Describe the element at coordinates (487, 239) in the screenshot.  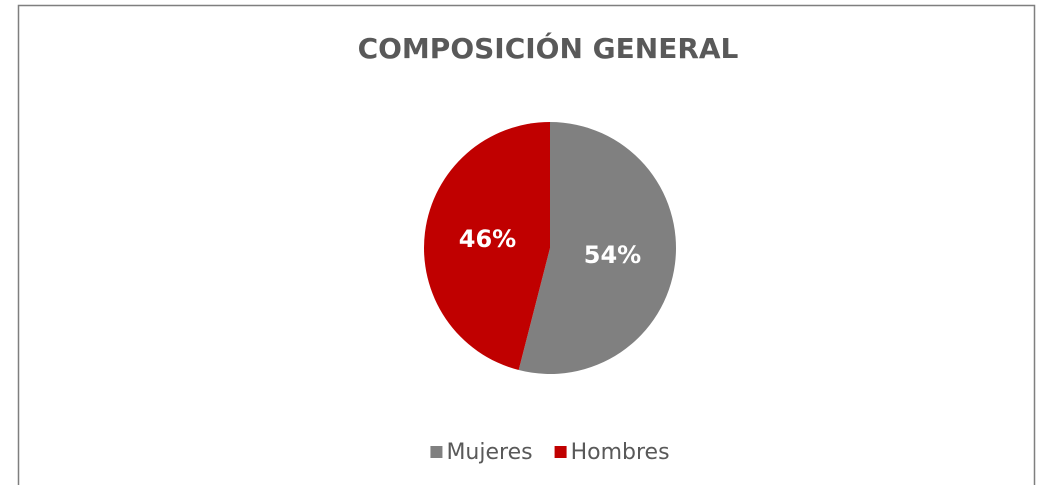
I see `data-label: 46%` at that location.